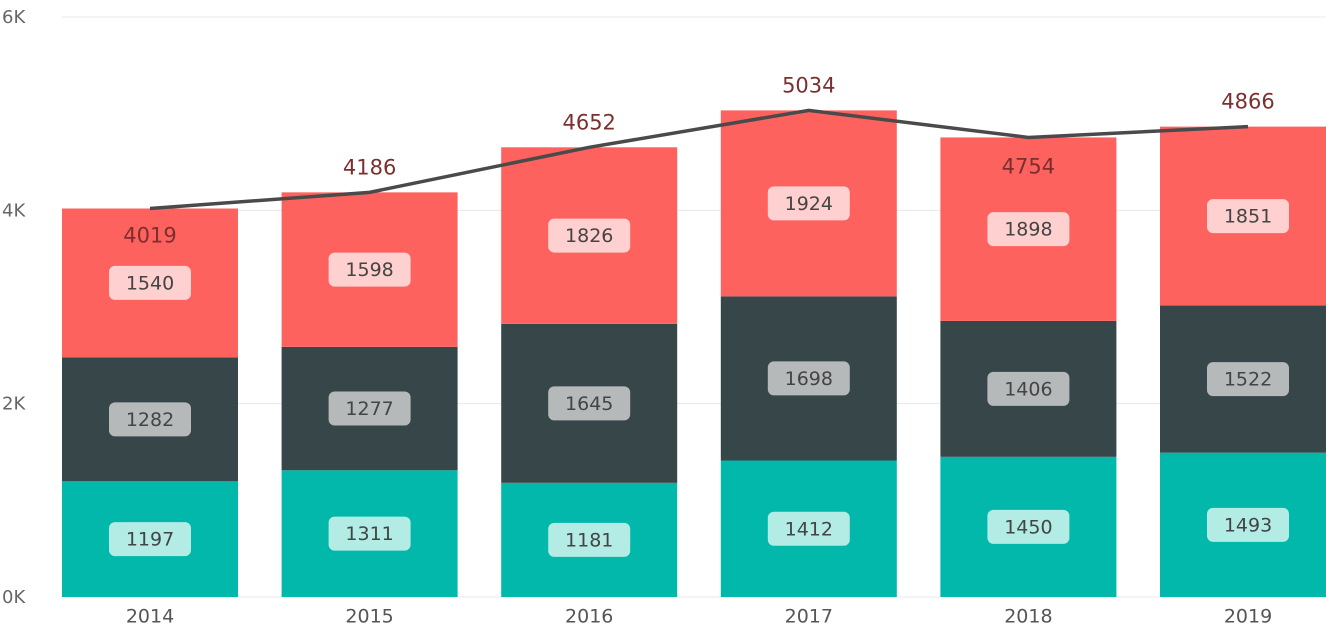 This screenshot has width=1326, height=631. I want to click on data-label: 1493, so click(1248, 525).